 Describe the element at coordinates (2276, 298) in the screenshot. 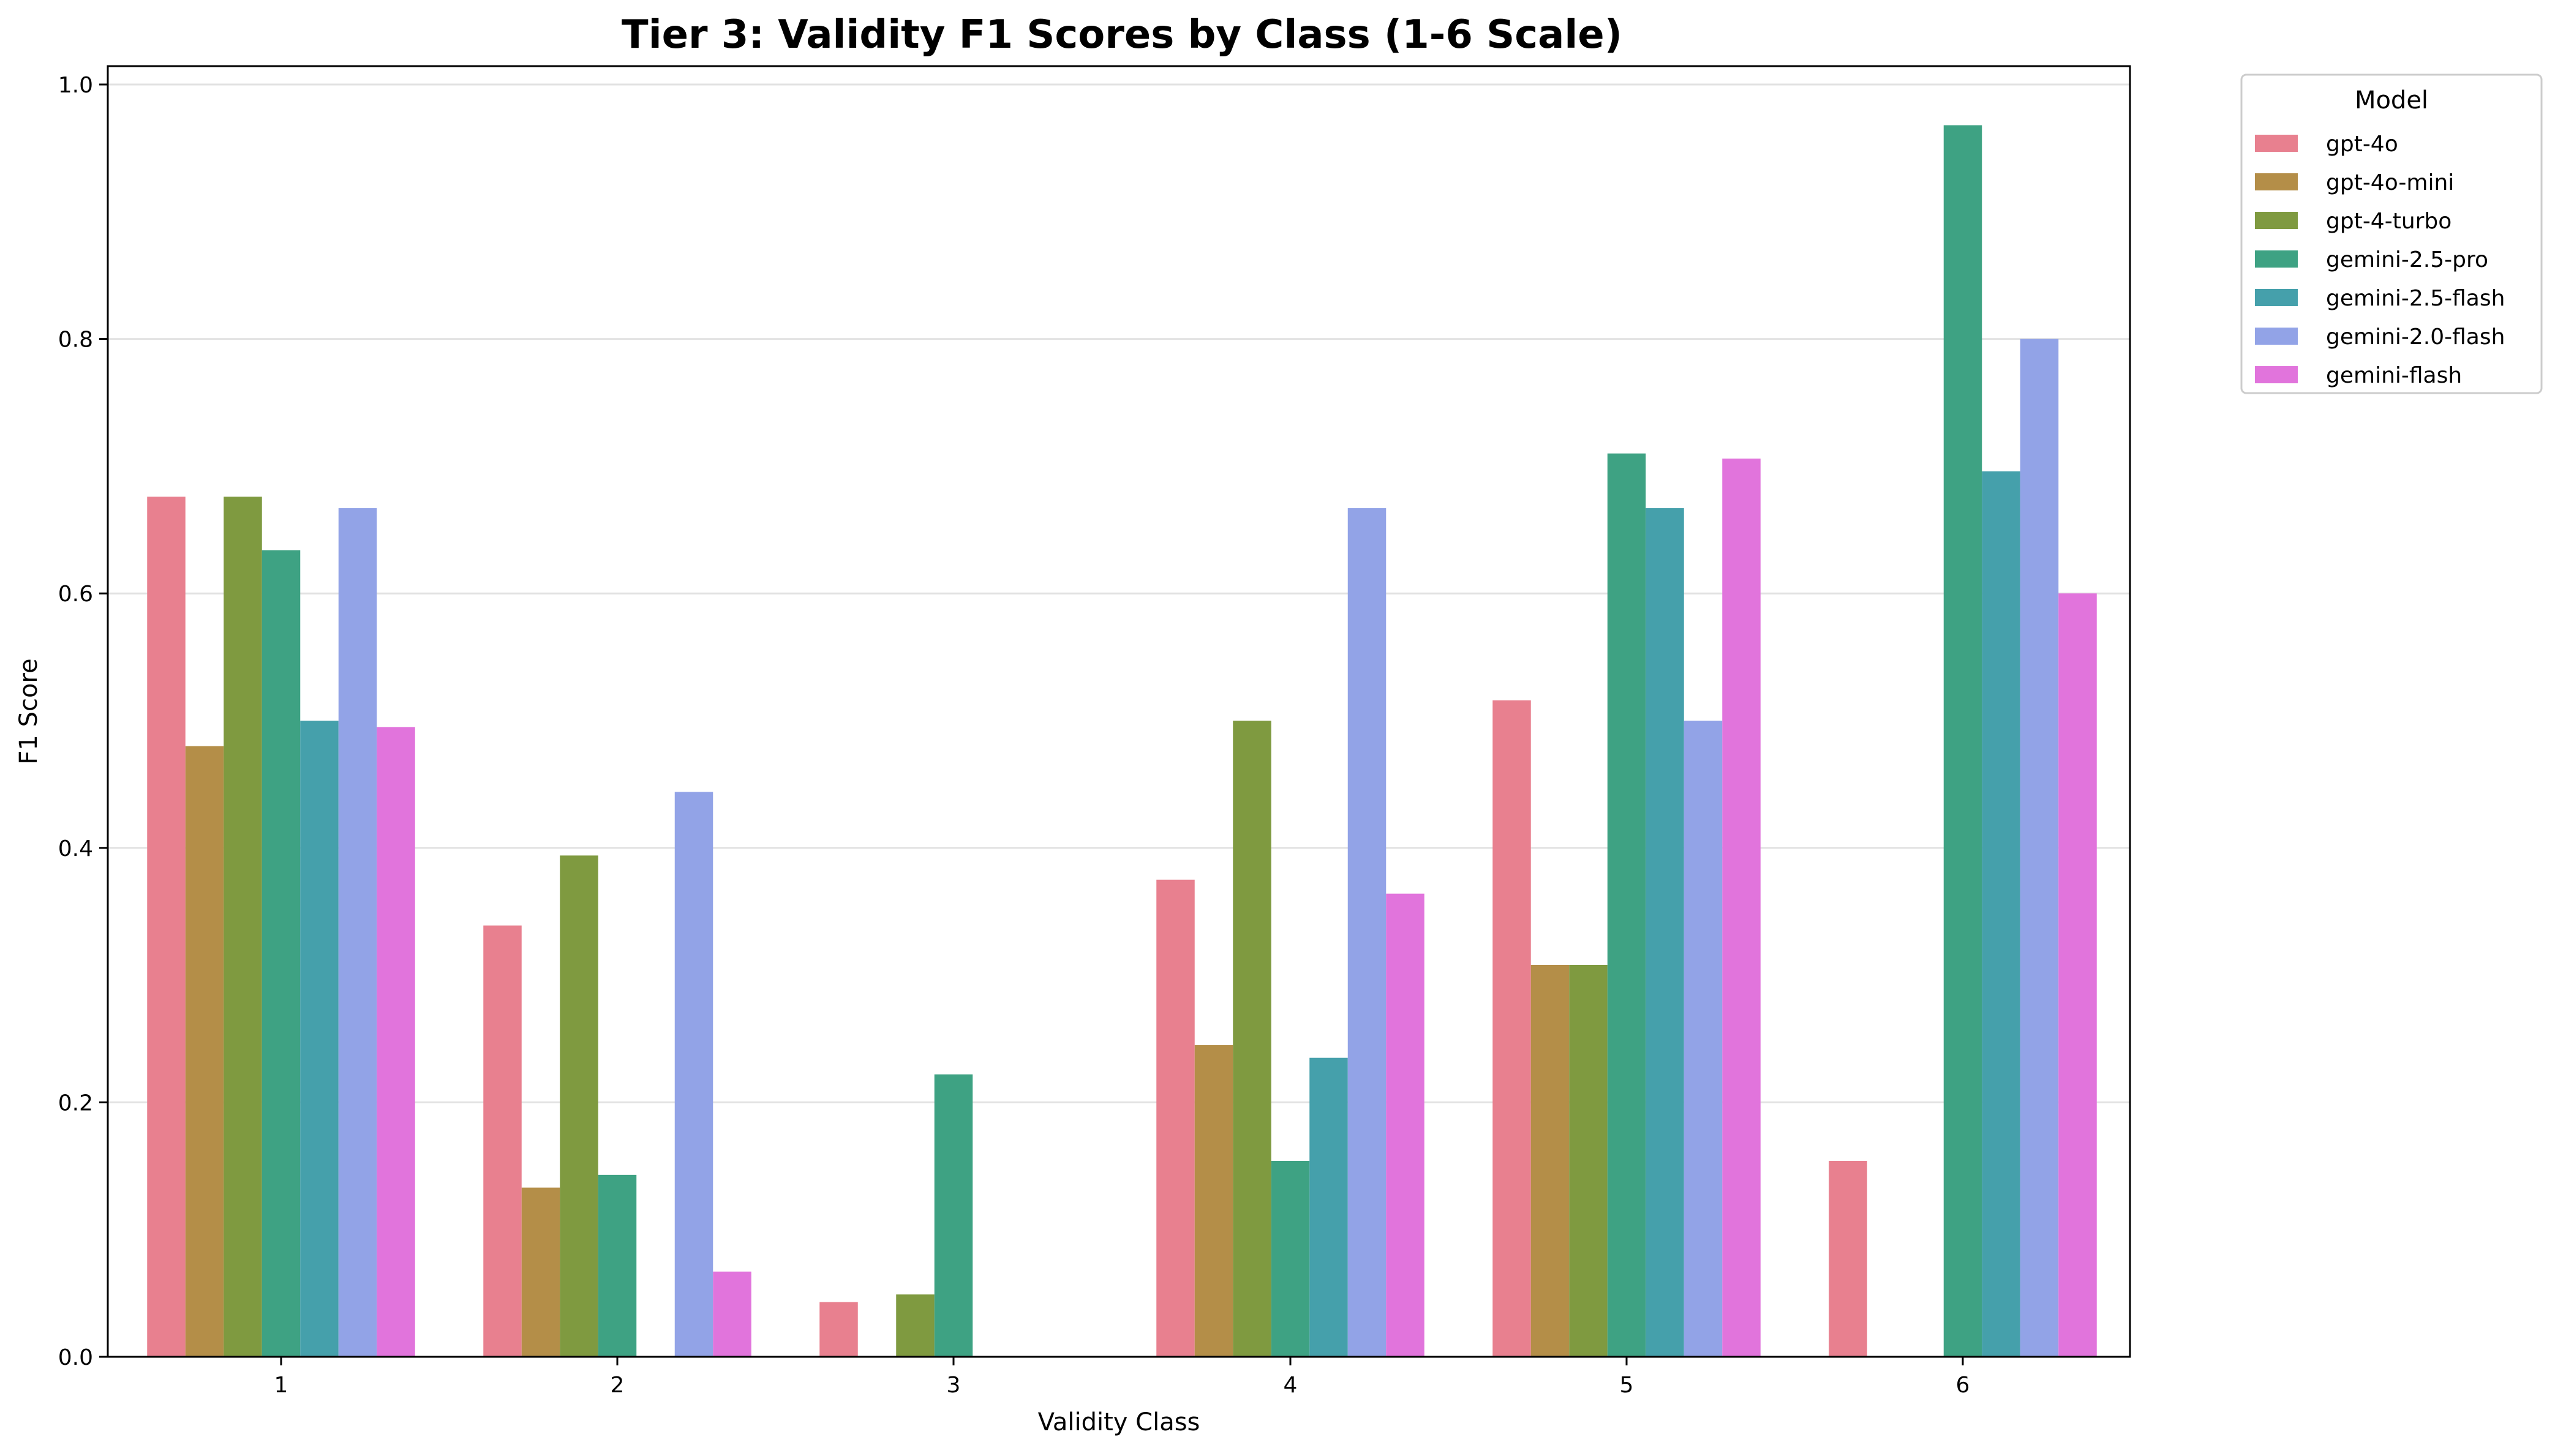

I see `legend-swatch-gemini-2.5-flash` at that location.